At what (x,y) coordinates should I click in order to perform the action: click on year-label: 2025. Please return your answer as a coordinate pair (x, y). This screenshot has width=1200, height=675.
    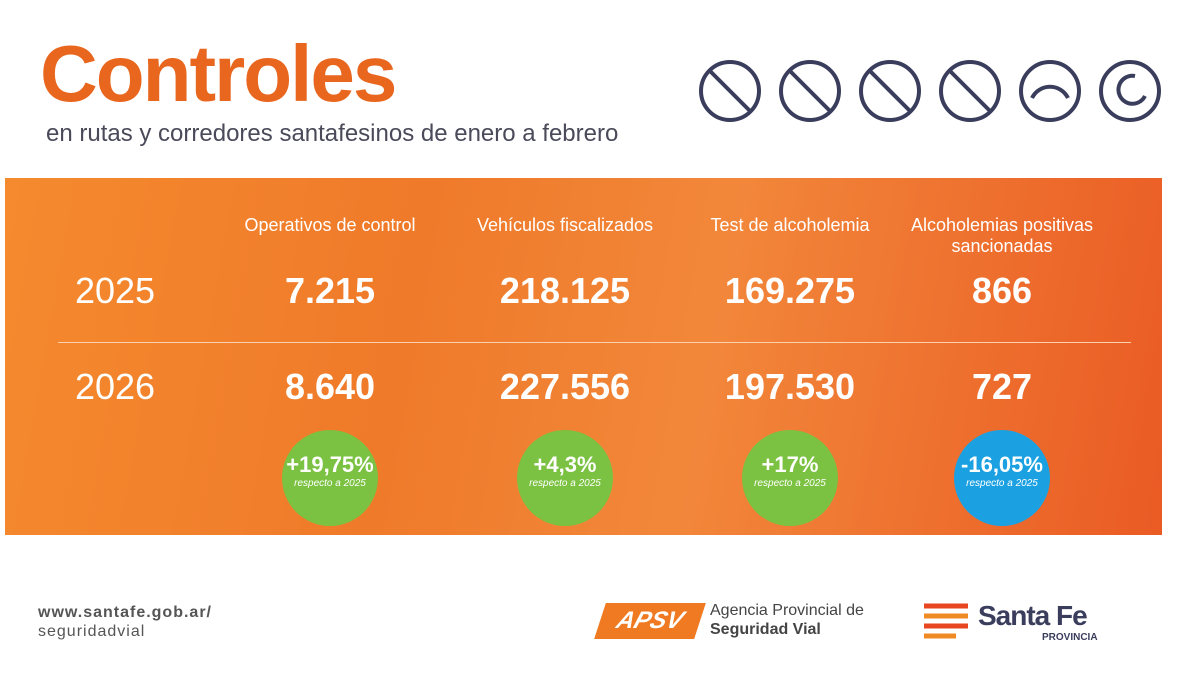
    Looking at the image, I should click on (115, 290).